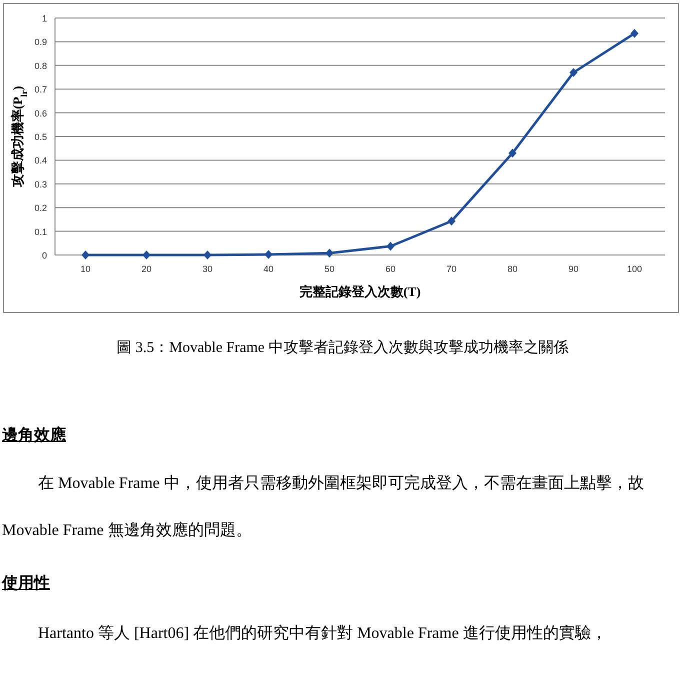 The width and height of the screenshot is (685, 679). Describe the element at coordinates (85, 269) in the screenshot. I see `x-tick-label: 10` at that location.